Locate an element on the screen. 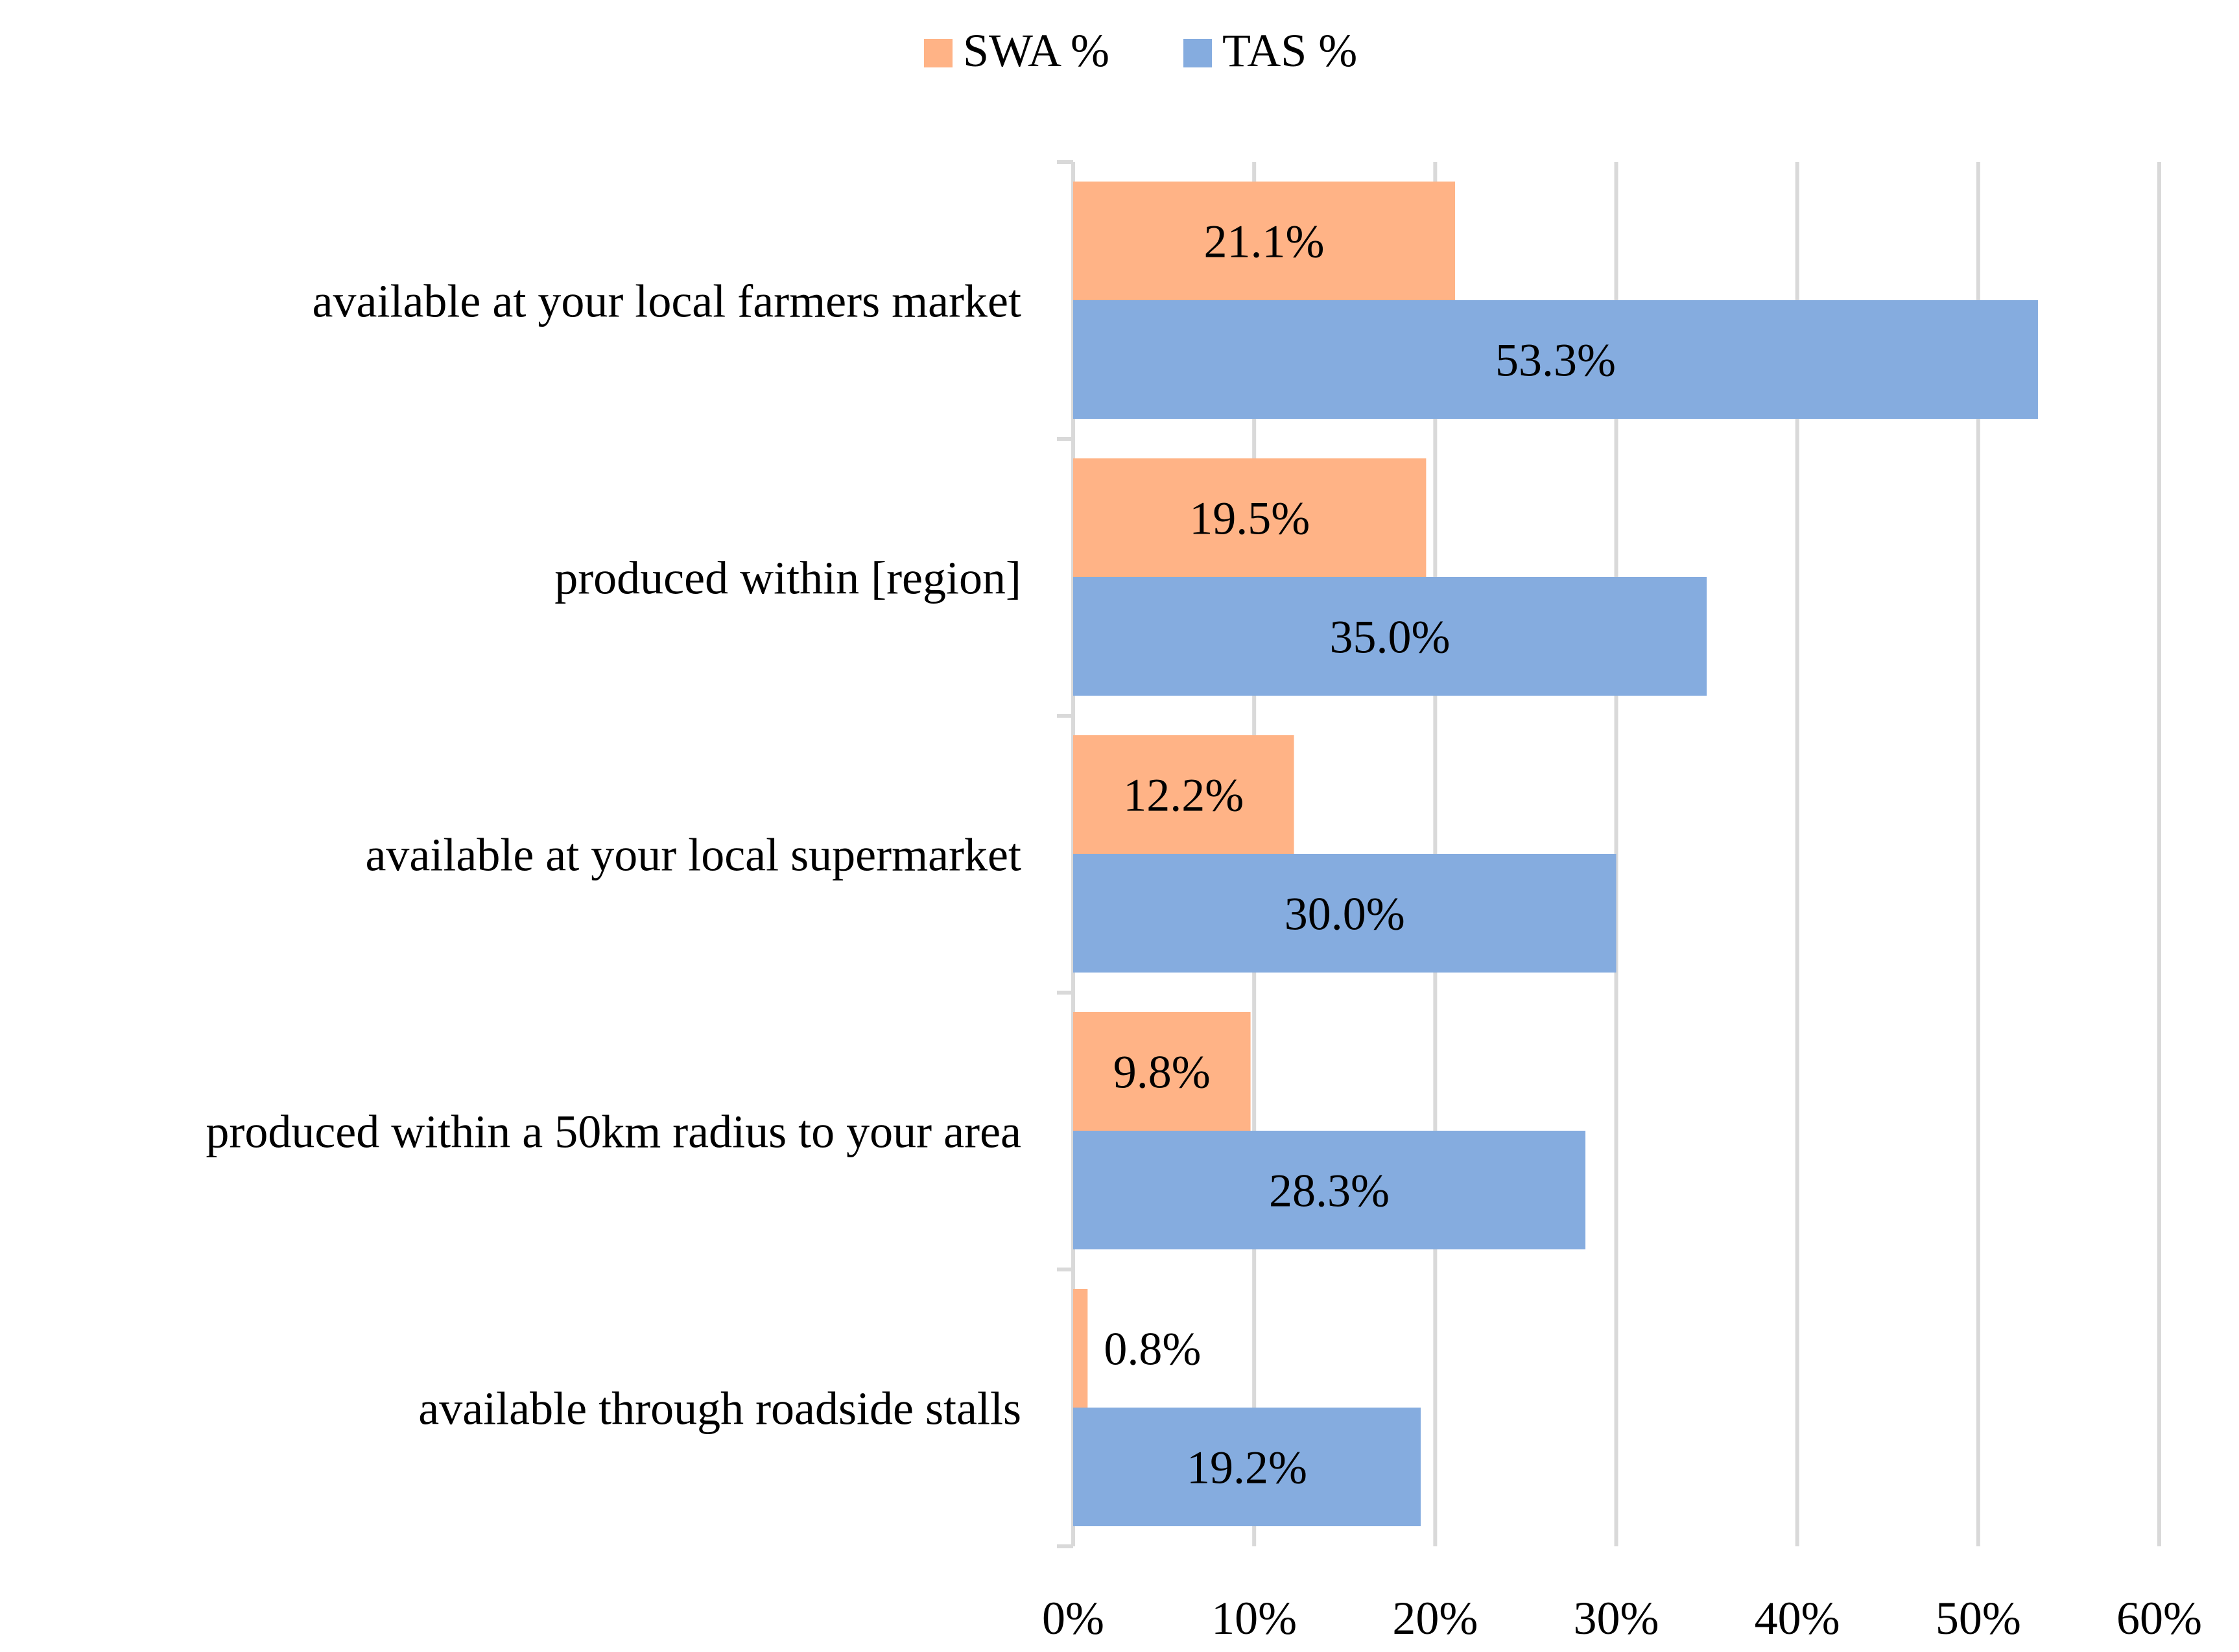  data-label: 35.0% is located at coordinates (1390, 637).